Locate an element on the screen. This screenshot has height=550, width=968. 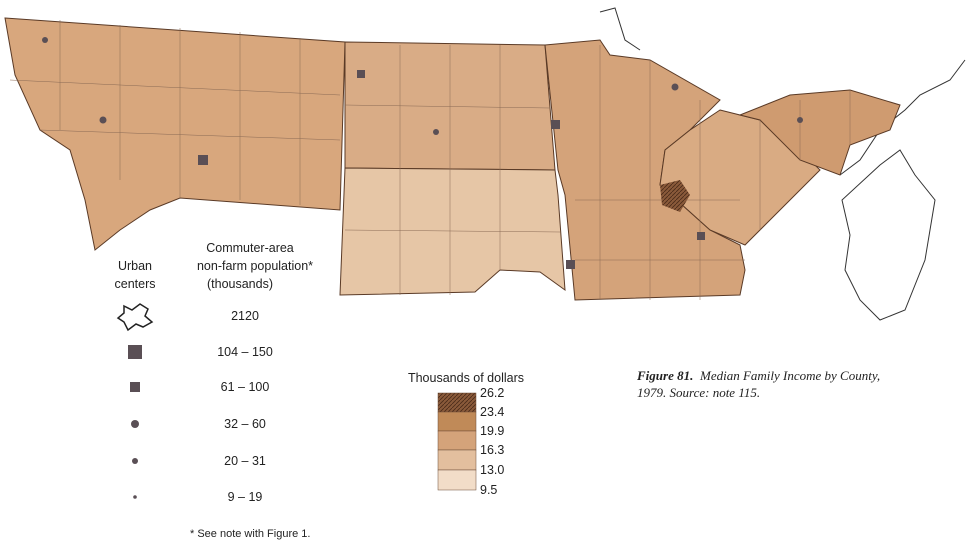
break-label: 9.5 is located at coordinates (488, 490).